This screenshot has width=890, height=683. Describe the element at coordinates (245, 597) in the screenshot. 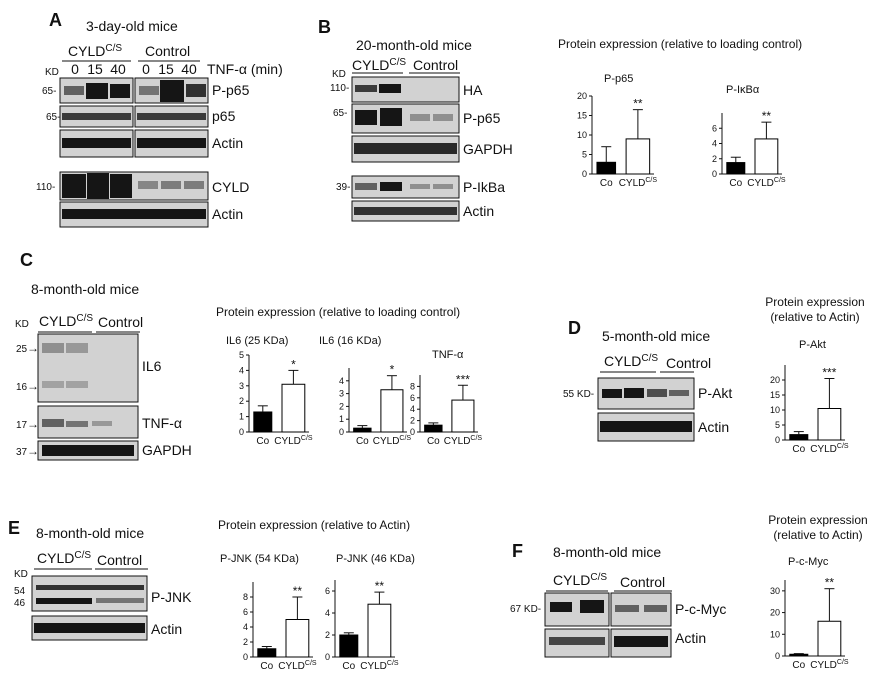

I see `y-tick-label: 8` at that location.